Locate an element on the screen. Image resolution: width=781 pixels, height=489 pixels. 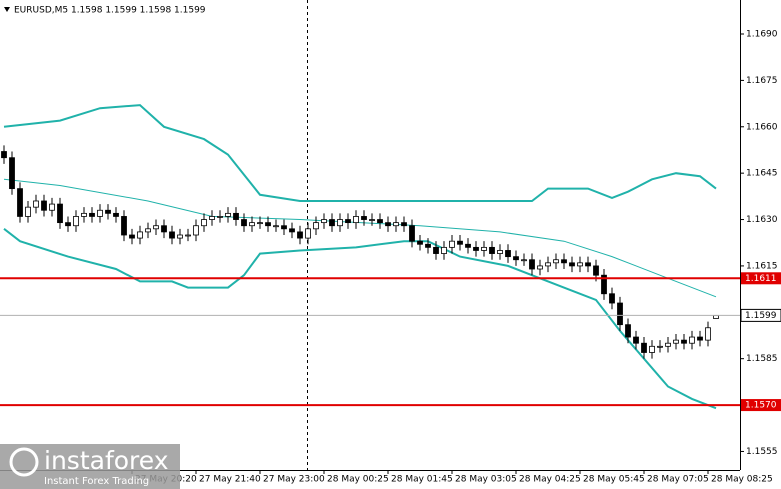
x-tick-label: 28 May 08:25 is located at coordinates (742, 480).